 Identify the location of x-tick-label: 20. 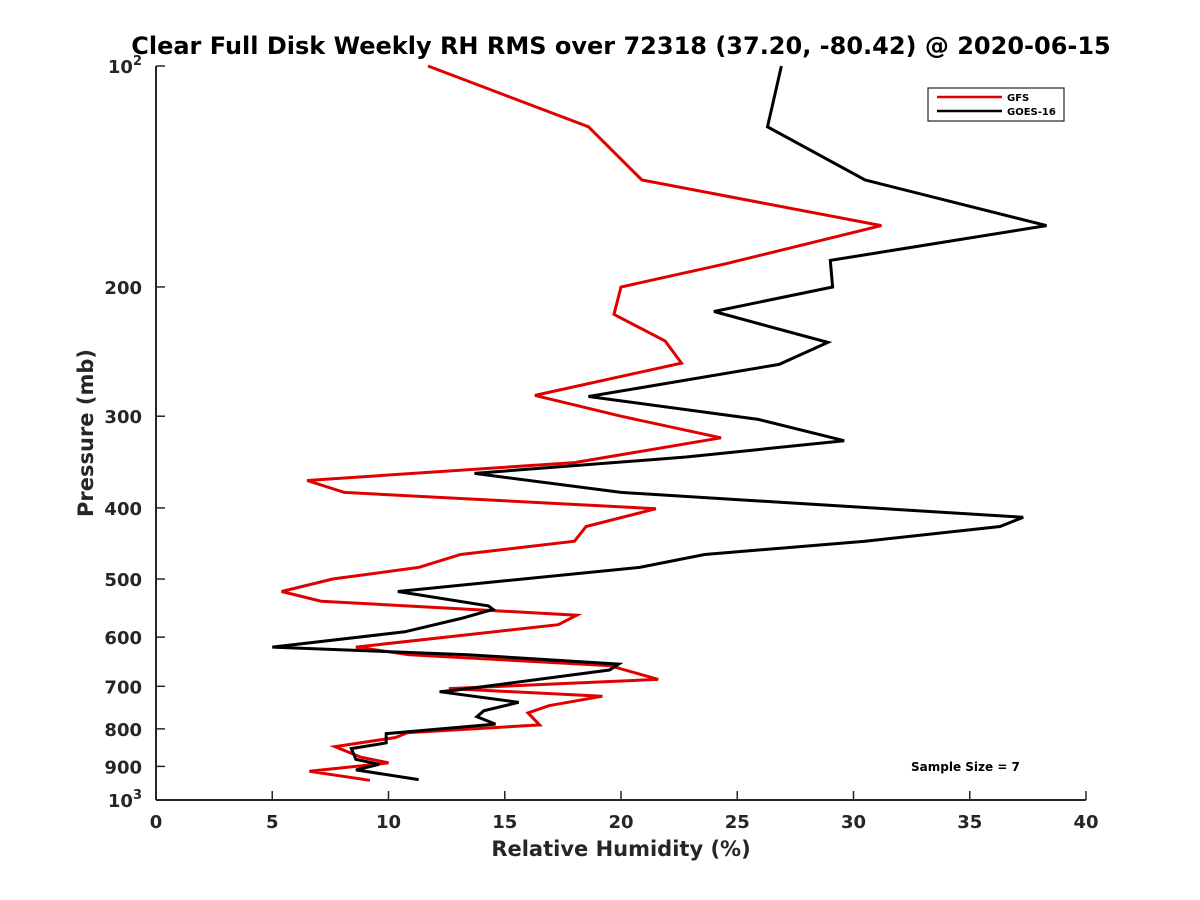
(620, 822).